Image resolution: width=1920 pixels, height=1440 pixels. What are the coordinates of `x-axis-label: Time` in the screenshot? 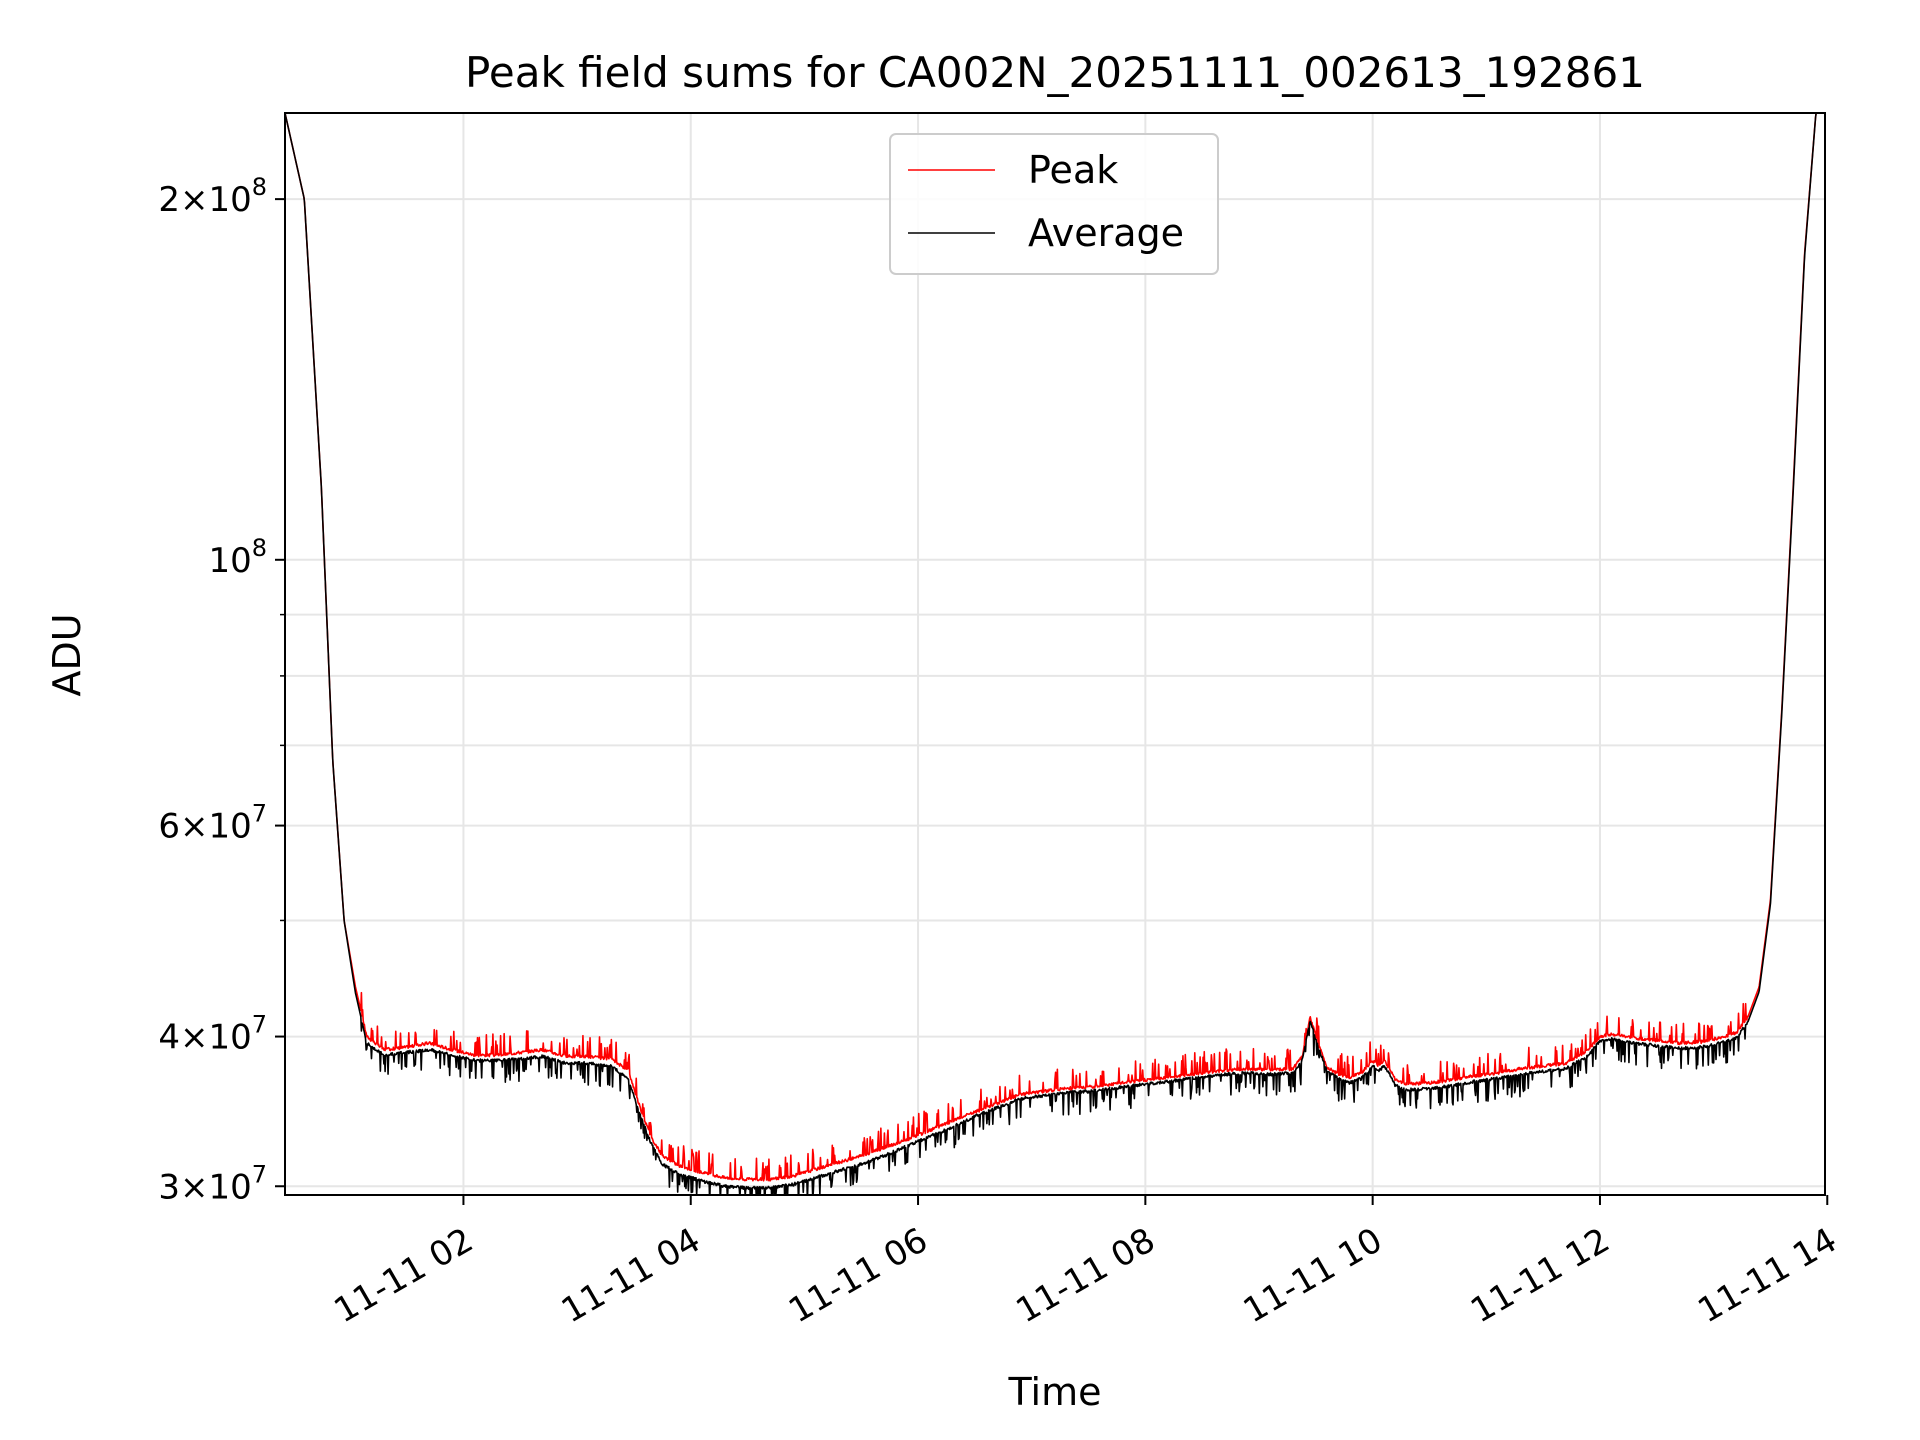 It's located at (1055, 1392).